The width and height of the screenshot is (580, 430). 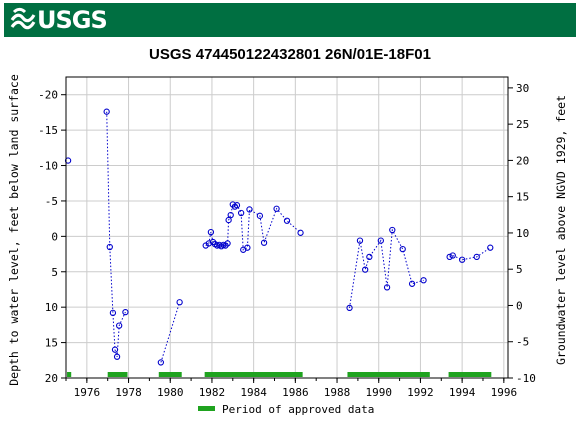 What do you see at coordinates (290, 54) in the screenshot?
I see `chart-title: USGS 474450122432801 26N/01E-18F01` at bounding box center [290, 54].